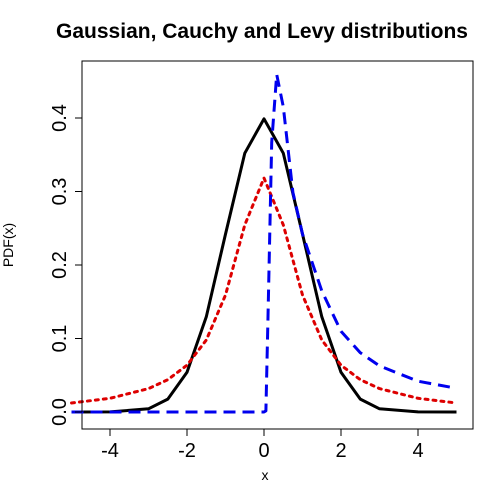 This screenshot has height=500, width=500. What do you see at coordinates (263, 451) in the screenshot?
I see `x-tick-label: 0` at bounding box center [263, 451].